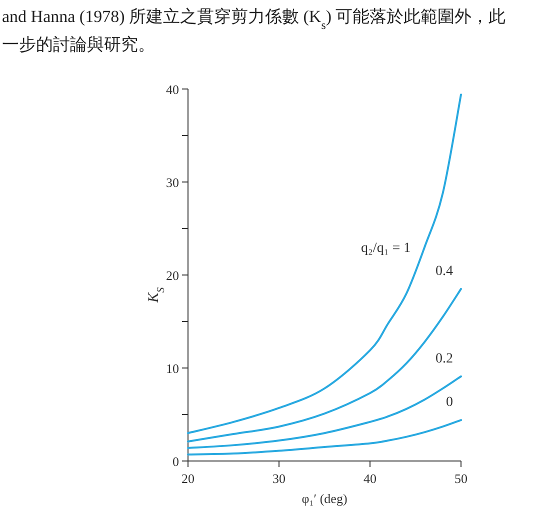  I want to click on y-tick-label: 20, so click(172, 275).